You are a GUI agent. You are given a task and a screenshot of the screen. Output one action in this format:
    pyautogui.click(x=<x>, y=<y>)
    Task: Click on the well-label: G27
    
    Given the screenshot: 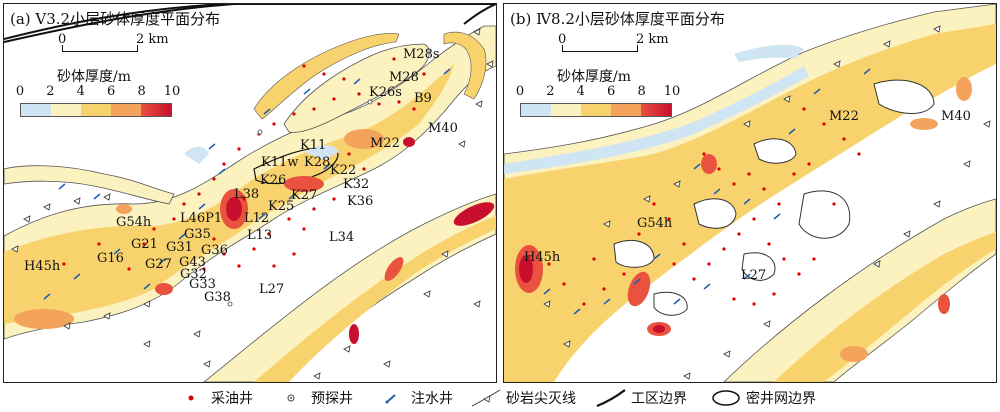 What is the action you would take?
    pyautogui.click(x=158, y=264)
    